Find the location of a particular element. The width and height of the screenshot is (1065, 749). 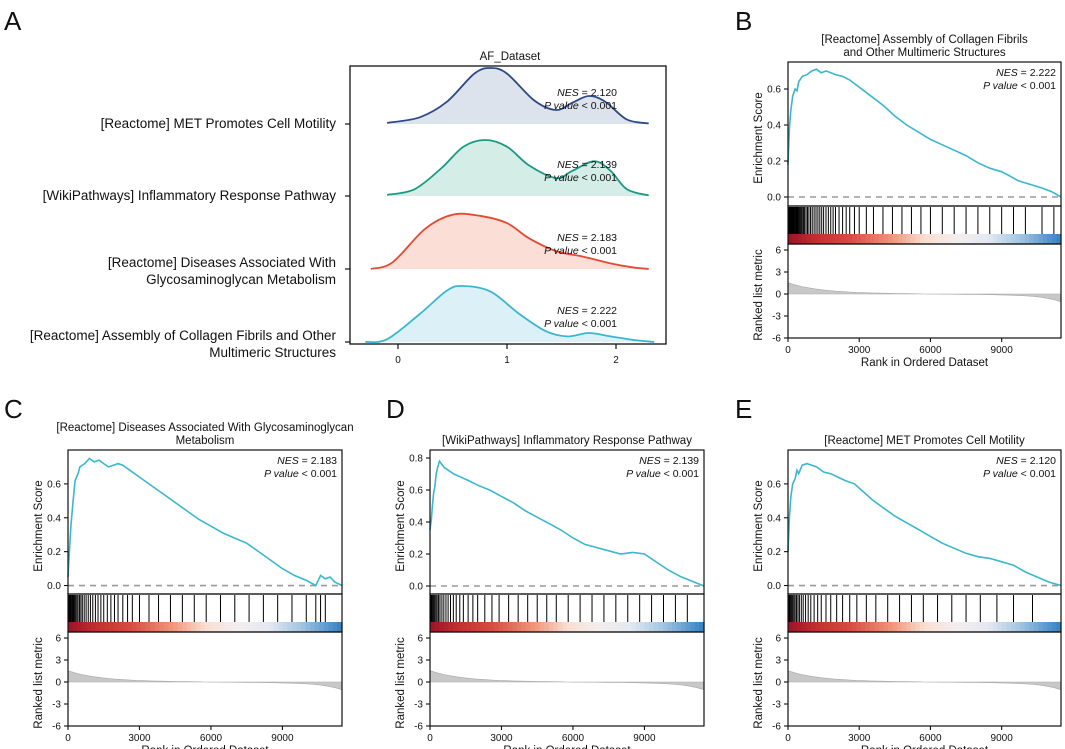

p3-es-ytick-label-0: 0.0 is located at coordinates (416, 587).